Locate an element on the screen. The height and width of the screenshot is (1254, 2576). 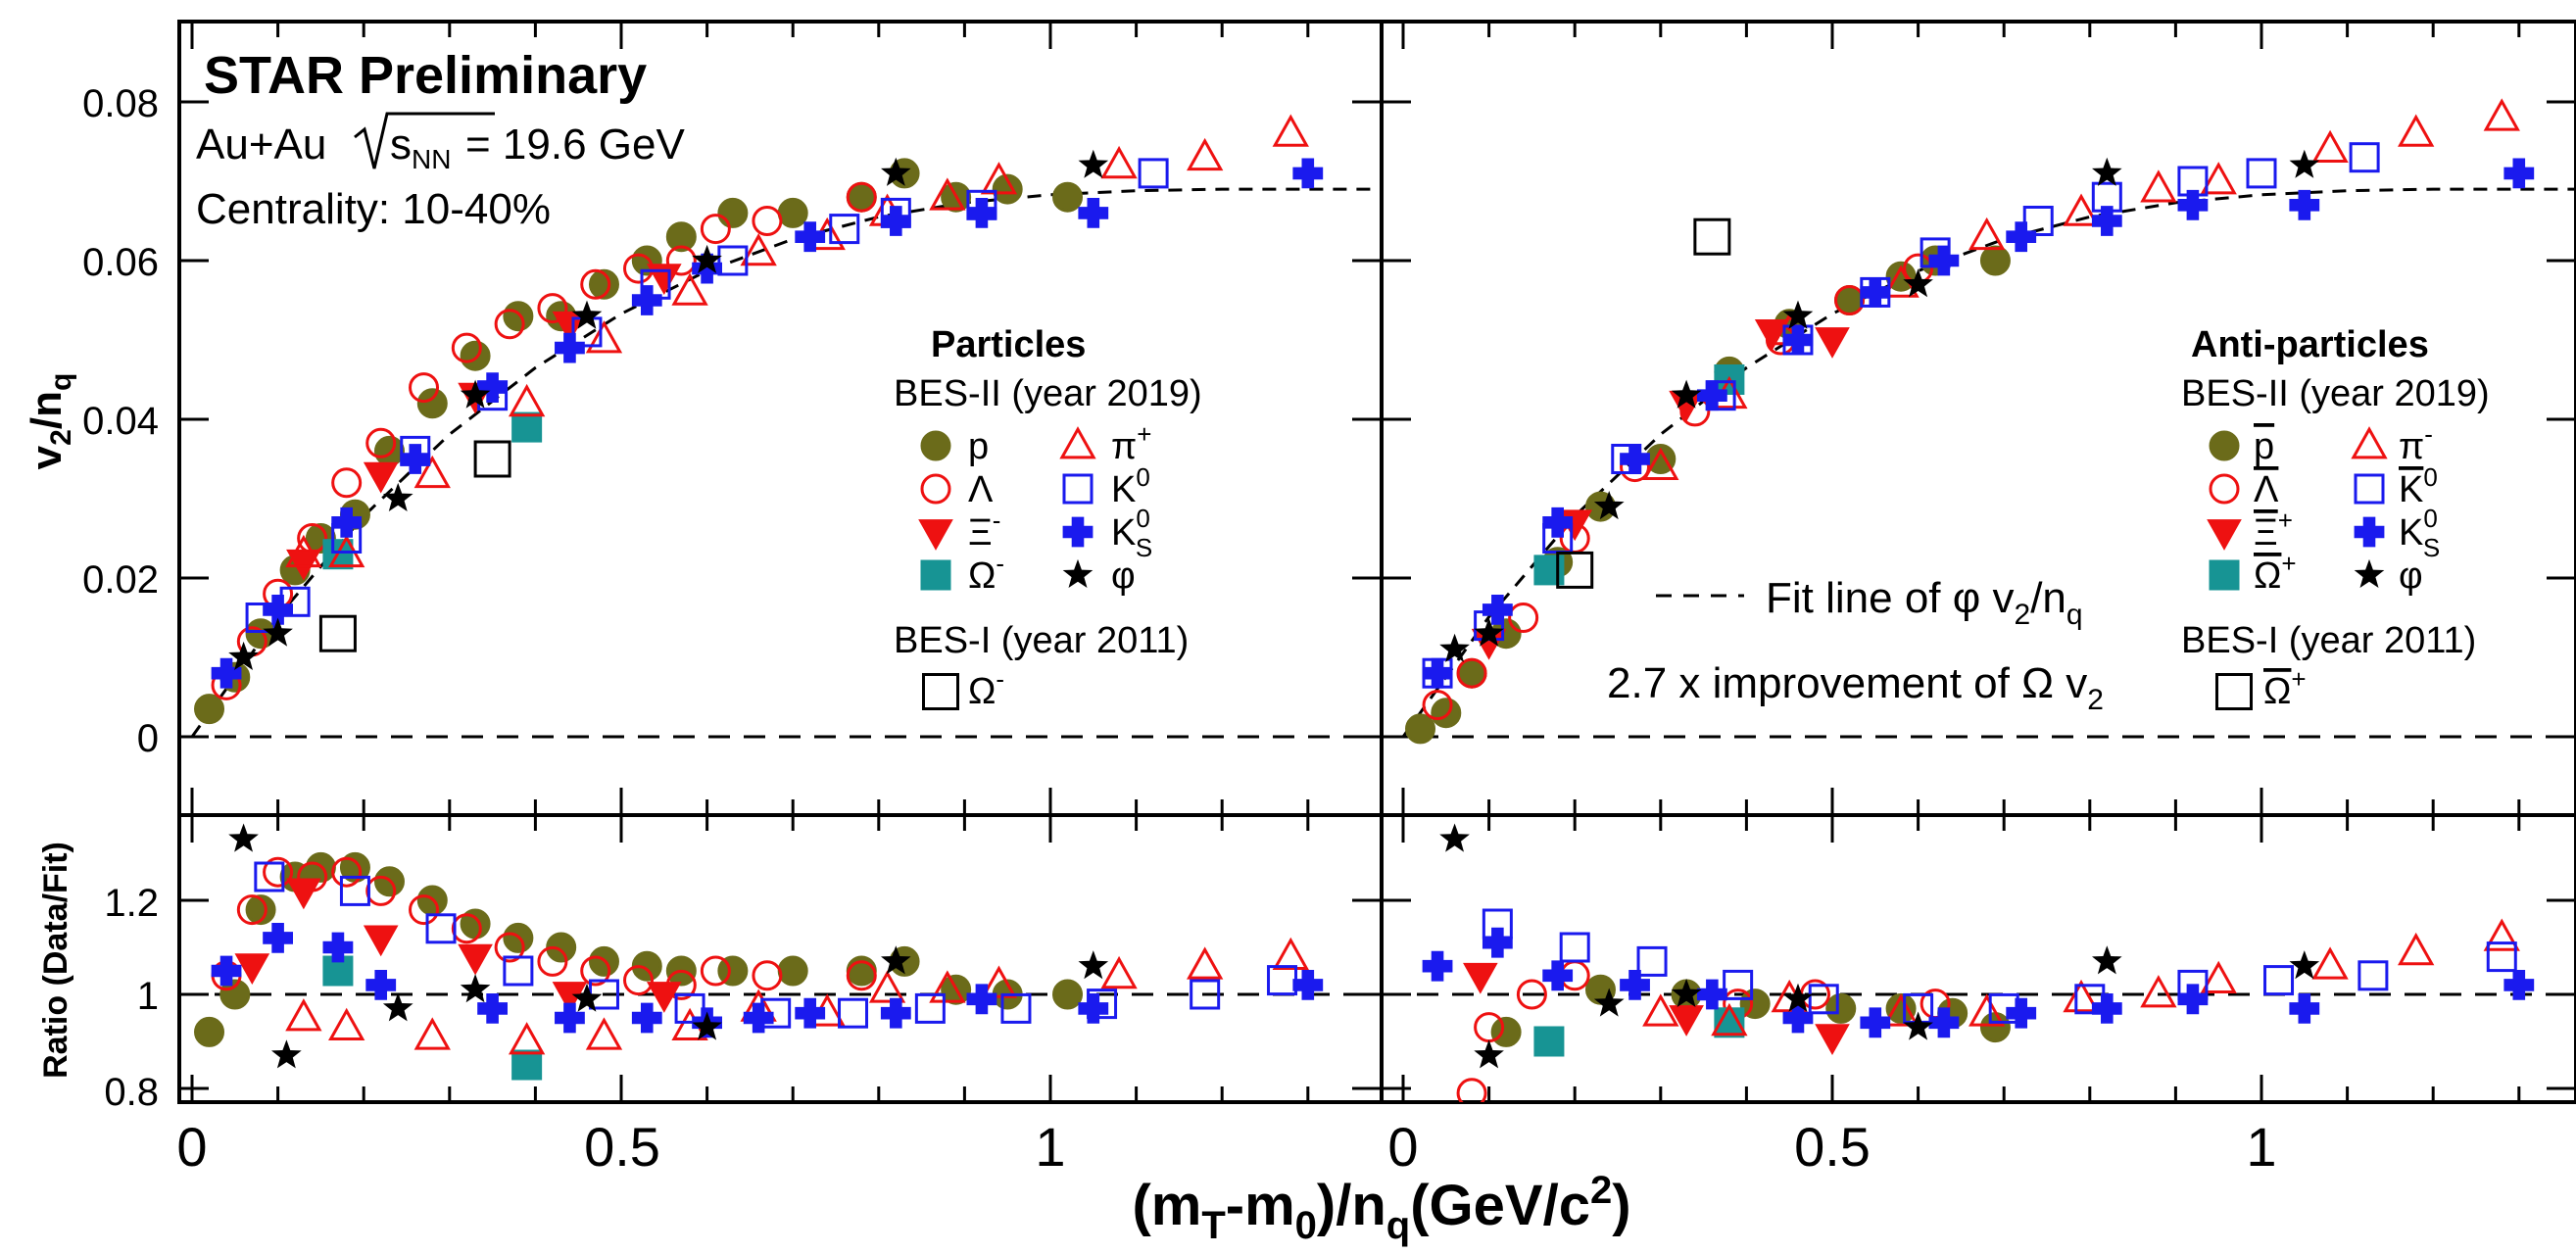
legend-right-symbols is located at coordinates (2297, 568).